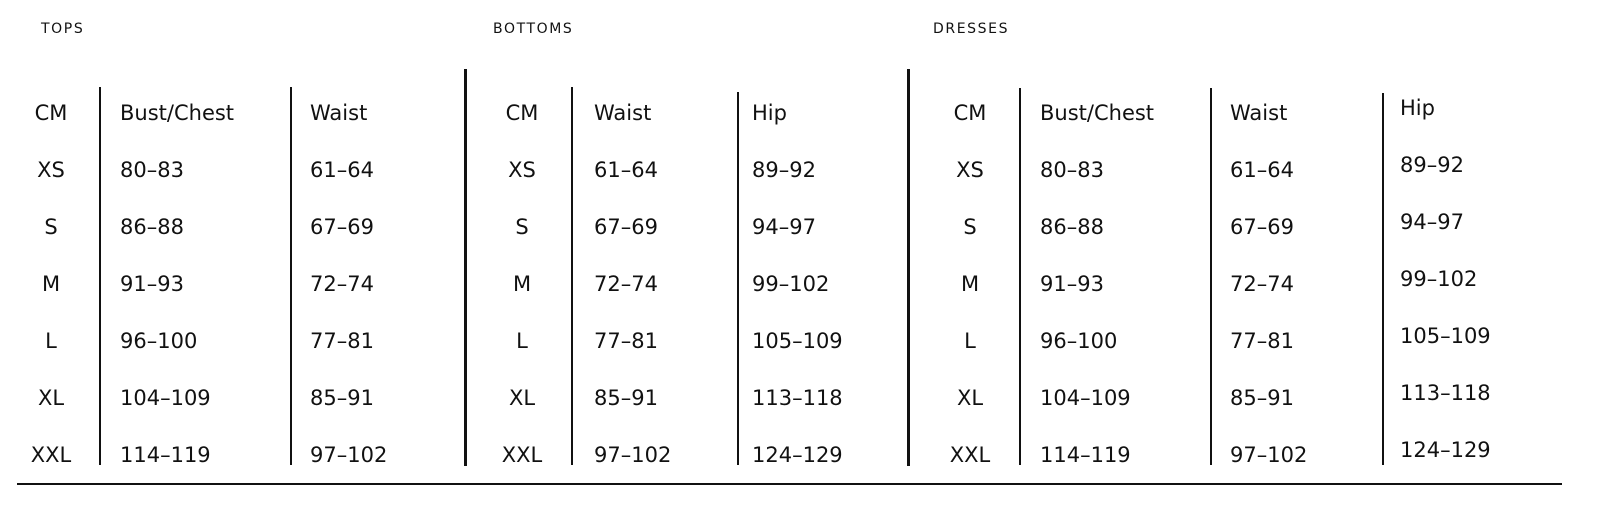 The height and width of the screenshot is (508, 1600). Describe the element at coordinates (533, 29) in the screenshot. I see `bottoms-section-title: BOTTOMS` at that location.